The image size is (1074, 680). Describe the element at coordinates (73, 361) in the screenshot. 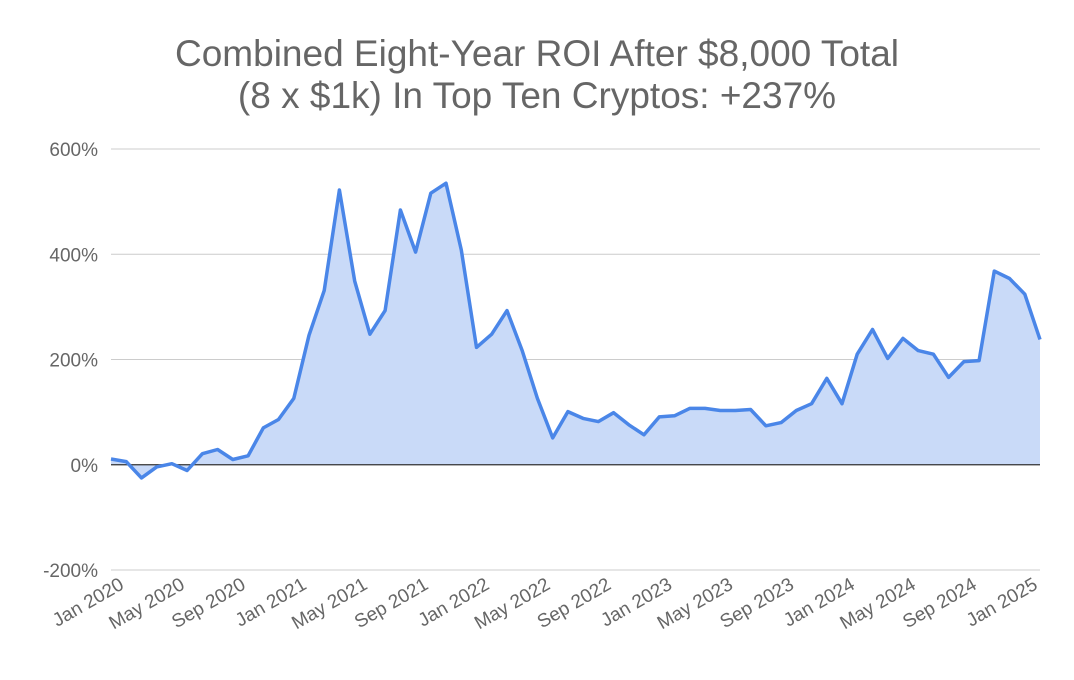

I see `y-tick-label: 200%` at that location.